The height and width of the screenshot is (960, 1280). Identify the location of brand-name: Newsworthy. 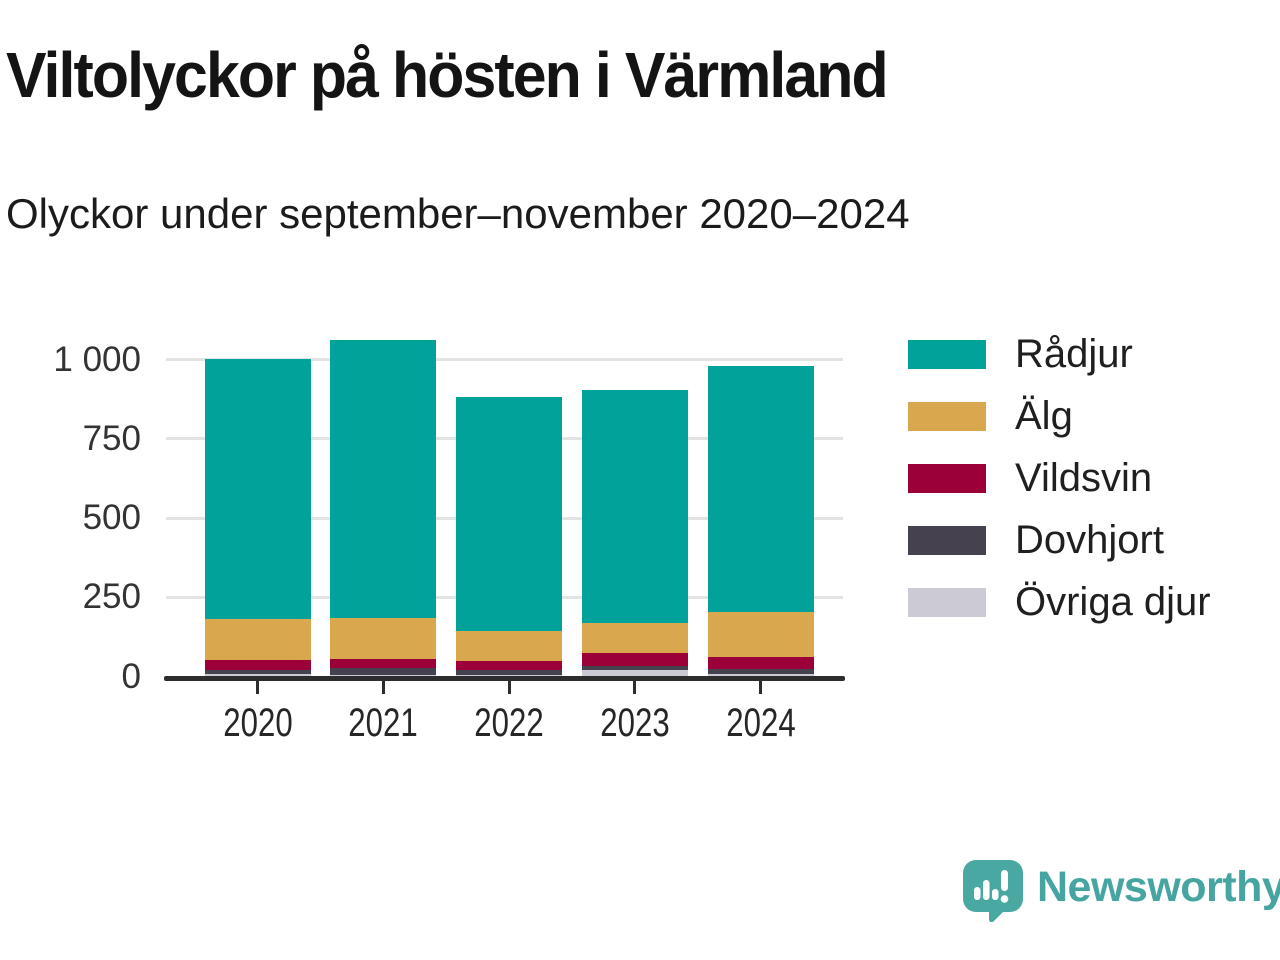
(1158, 887).